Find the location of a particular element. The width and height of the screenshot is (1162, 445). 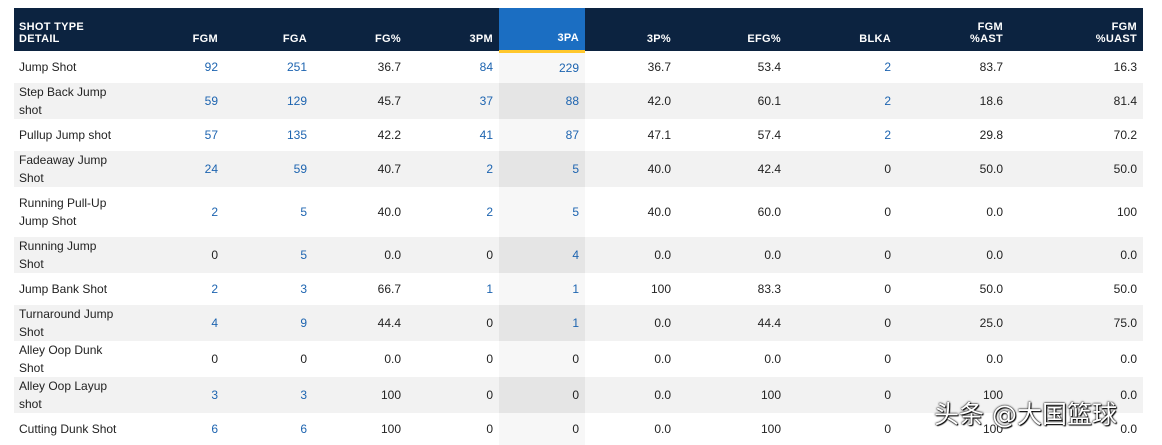

cell-shot-type: Running Pull-Up Jump Shot is located at coordinates (63, 212).